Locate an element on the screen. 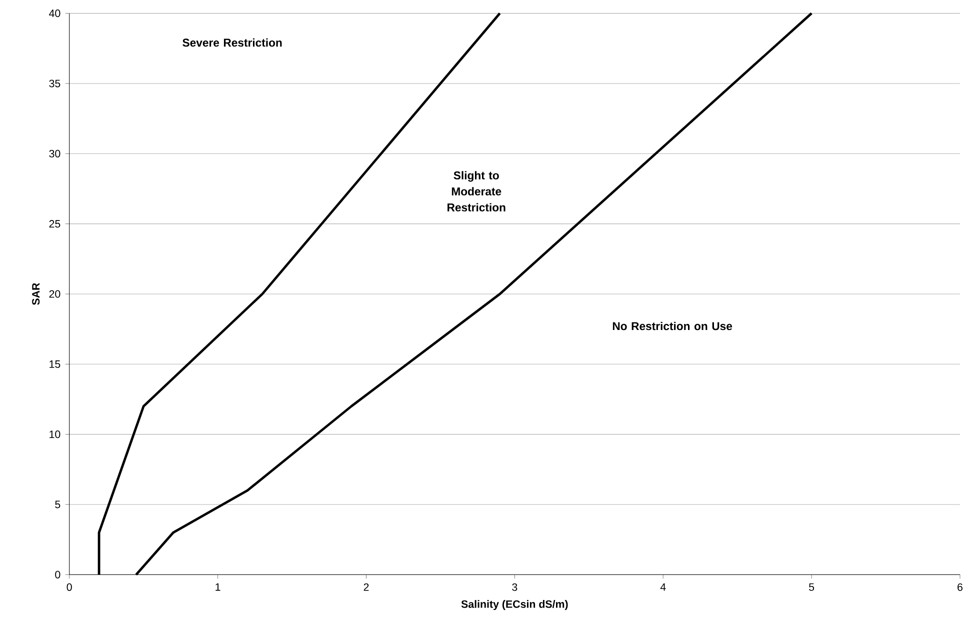  y-tick-label: 0 is located at coordinates (57, 574).